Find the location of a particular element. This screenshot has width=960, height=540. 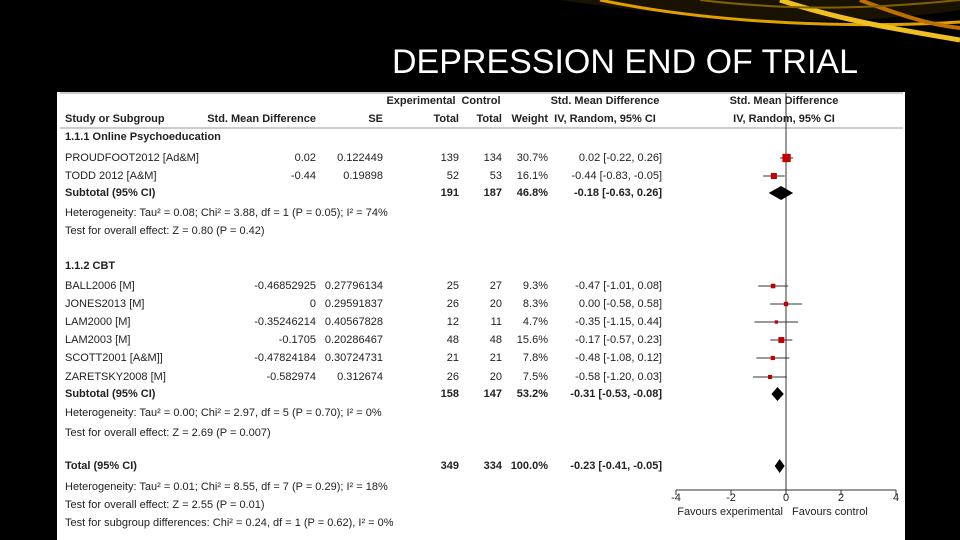

cell: 4.7% is located at coordinates (535, 322).